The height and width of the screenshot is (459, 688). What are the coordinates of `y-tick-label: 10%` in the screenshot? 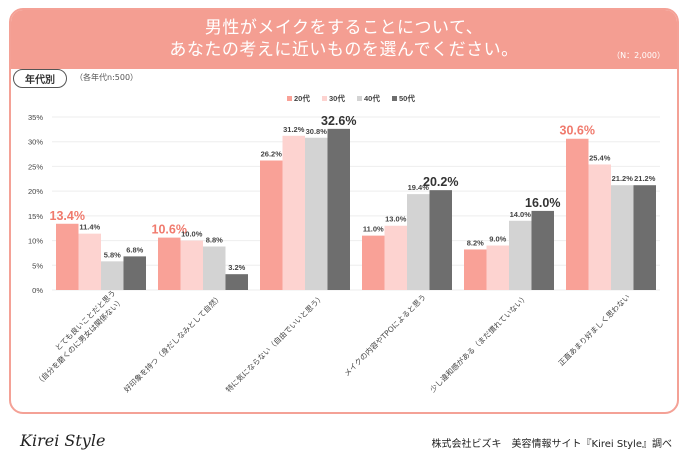 It's located at (35, 241).